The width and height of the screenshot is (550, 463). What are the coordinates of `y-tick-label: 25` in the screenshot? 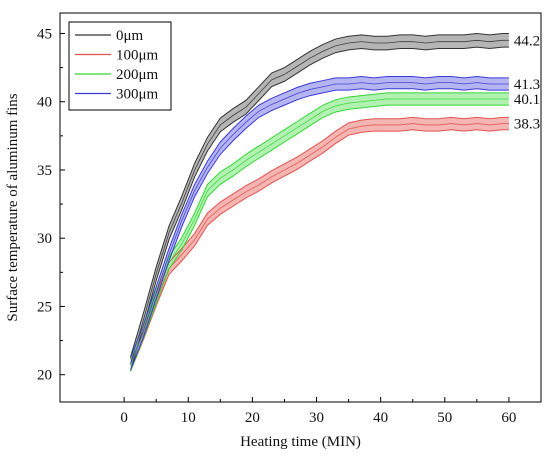 It's located at (44, 307).